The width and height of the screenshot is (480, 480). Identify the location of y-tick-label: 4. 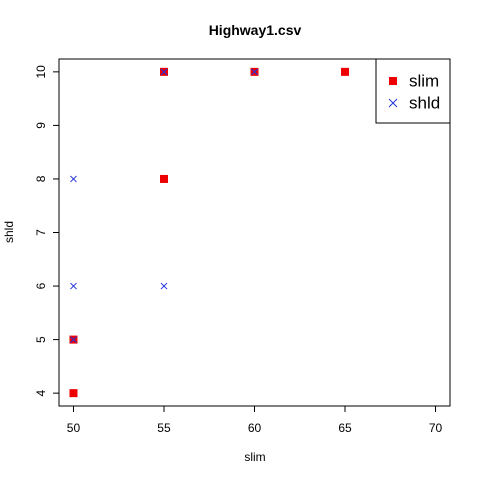
(41, 392).